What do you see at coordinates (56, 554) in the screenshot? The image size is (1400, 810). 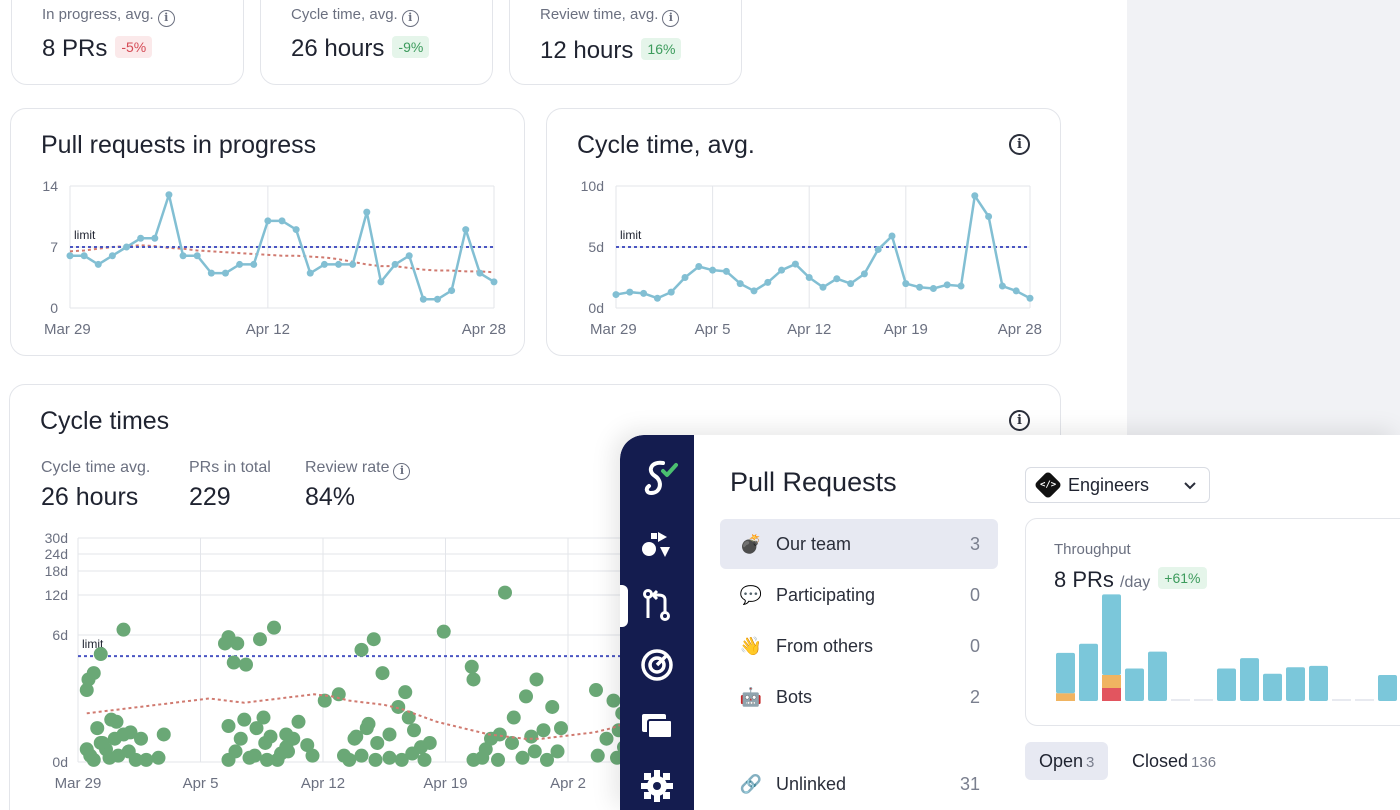 I see `y-tick-label: 24d` at bounding box center [56, 554].